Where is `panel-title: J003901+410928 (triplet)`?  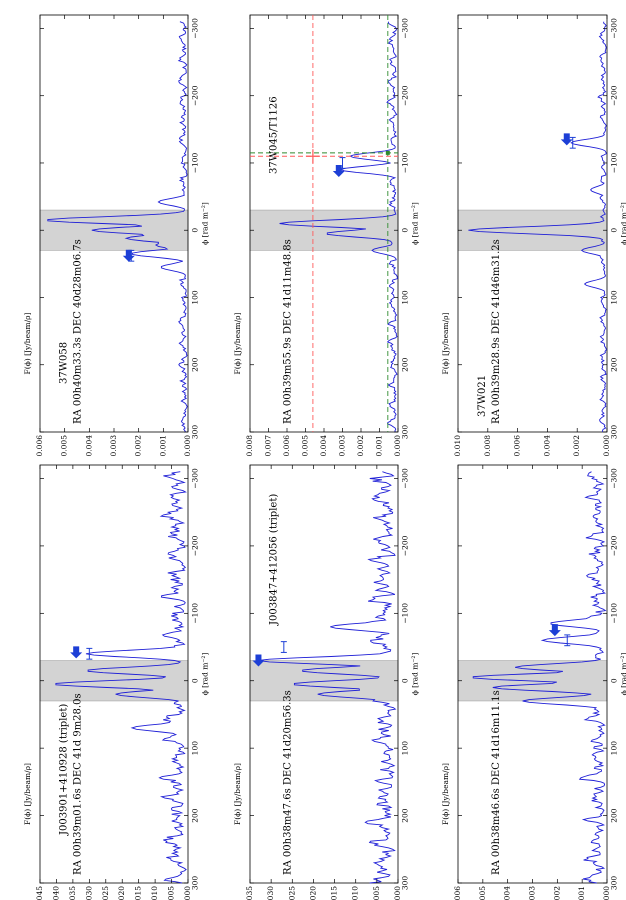
panel-title: J003901+410928 (triplet) is located at coordinates (64, 770).